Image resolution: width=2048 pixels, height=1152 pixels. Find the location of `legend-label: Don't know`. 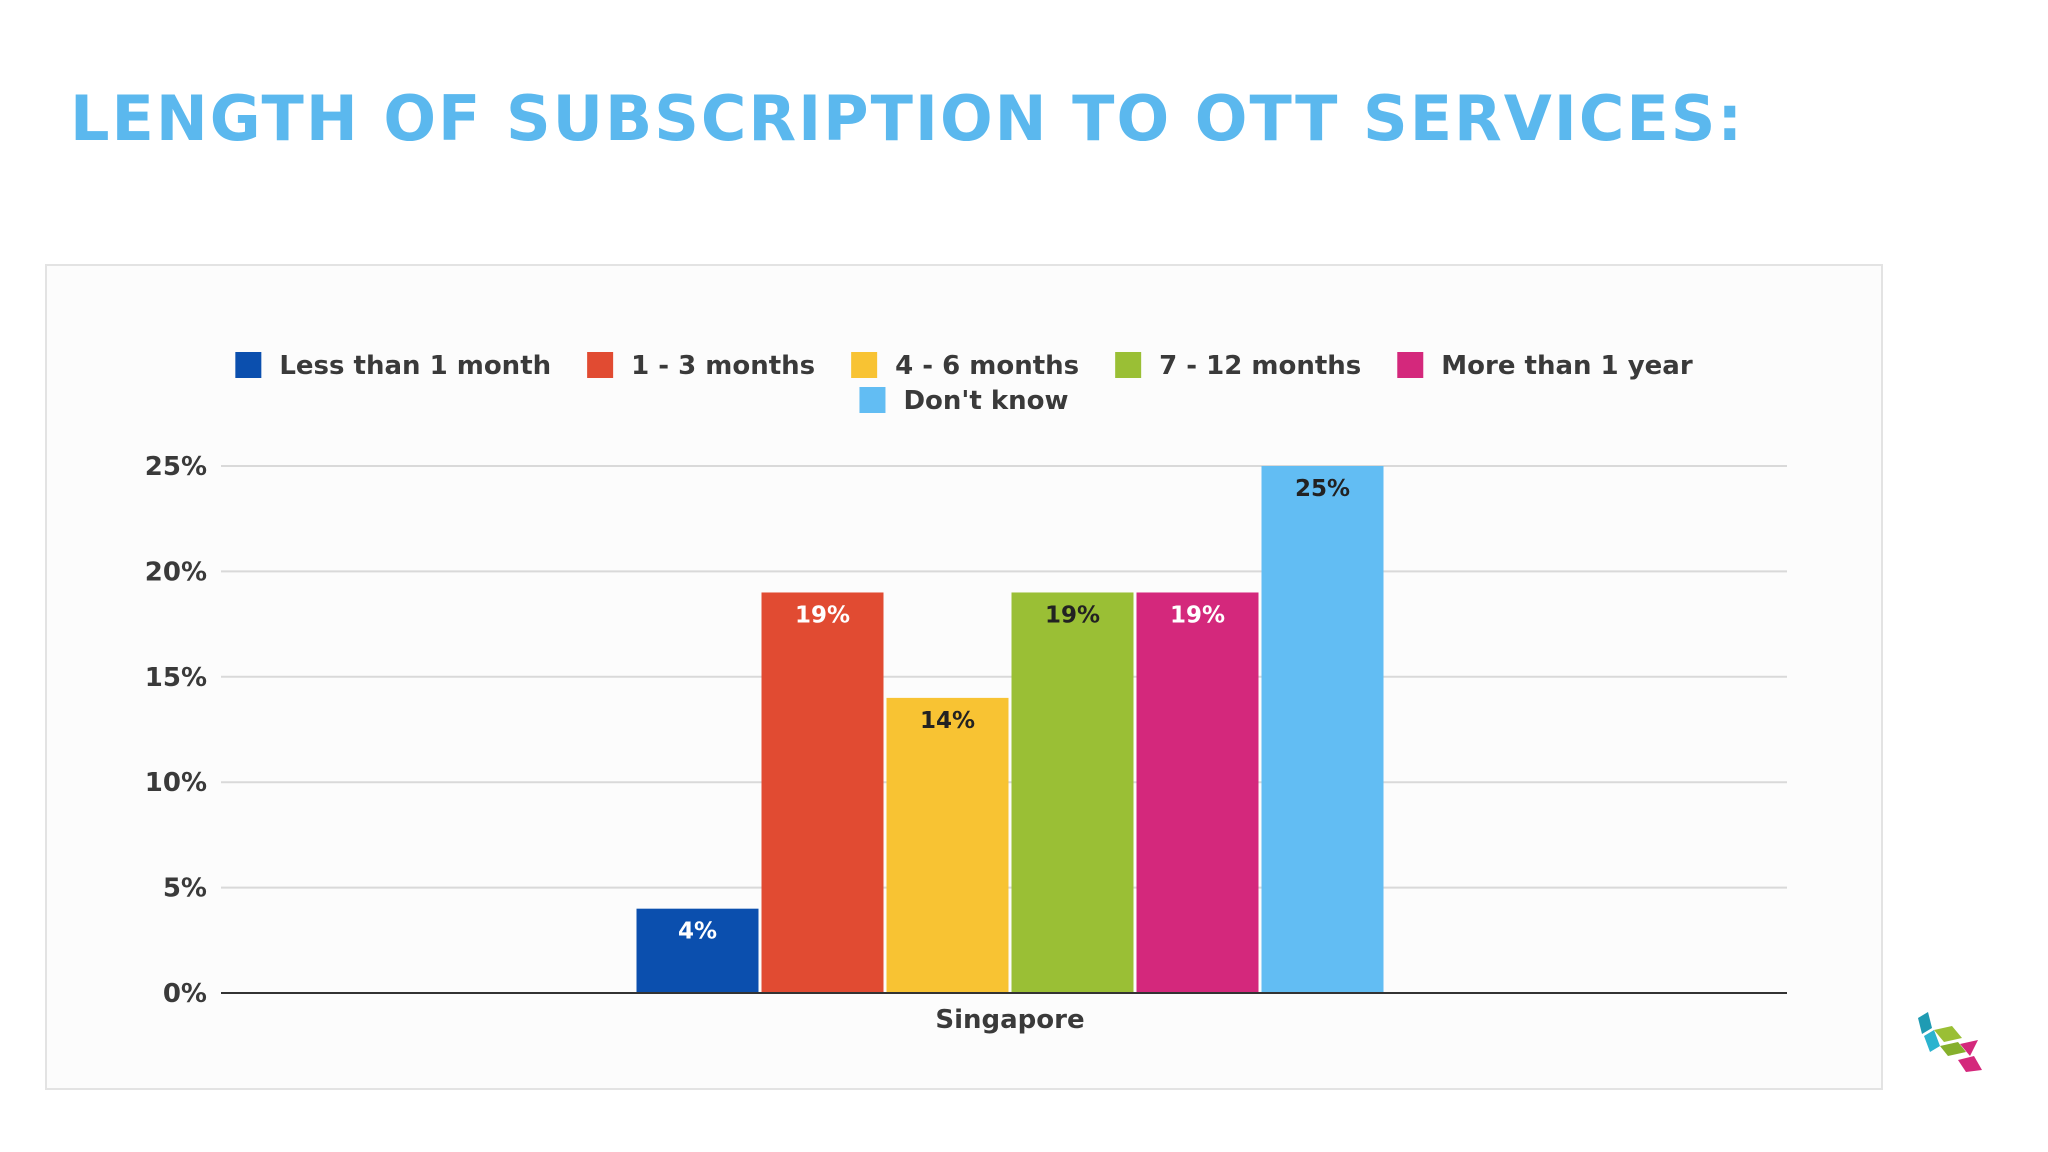

legend-label: Don't know is located at coordinates (985, 401).